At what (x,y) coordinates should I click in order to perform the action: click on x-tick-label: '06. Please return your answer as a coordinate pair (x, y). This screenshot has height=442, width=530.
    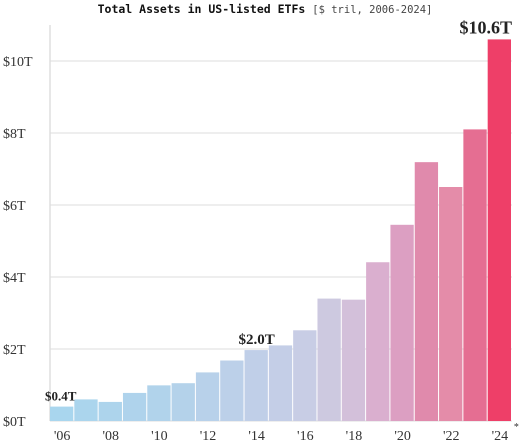
    Looking at the image, I should click on (62, 435).